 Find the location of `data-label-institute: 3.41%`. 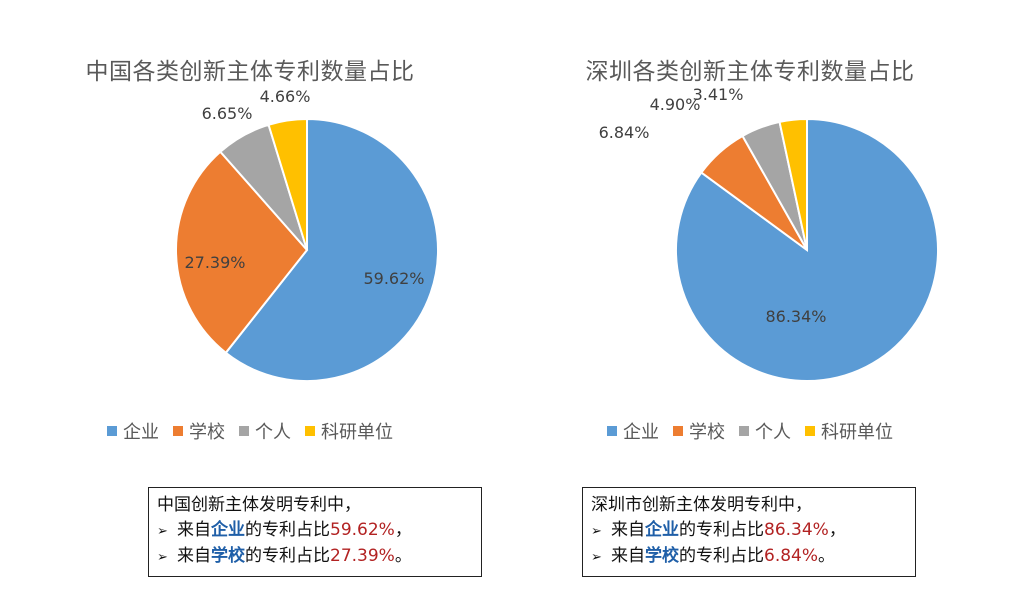

data-label-institute: 3.41% is located at coordinates (718, 94).